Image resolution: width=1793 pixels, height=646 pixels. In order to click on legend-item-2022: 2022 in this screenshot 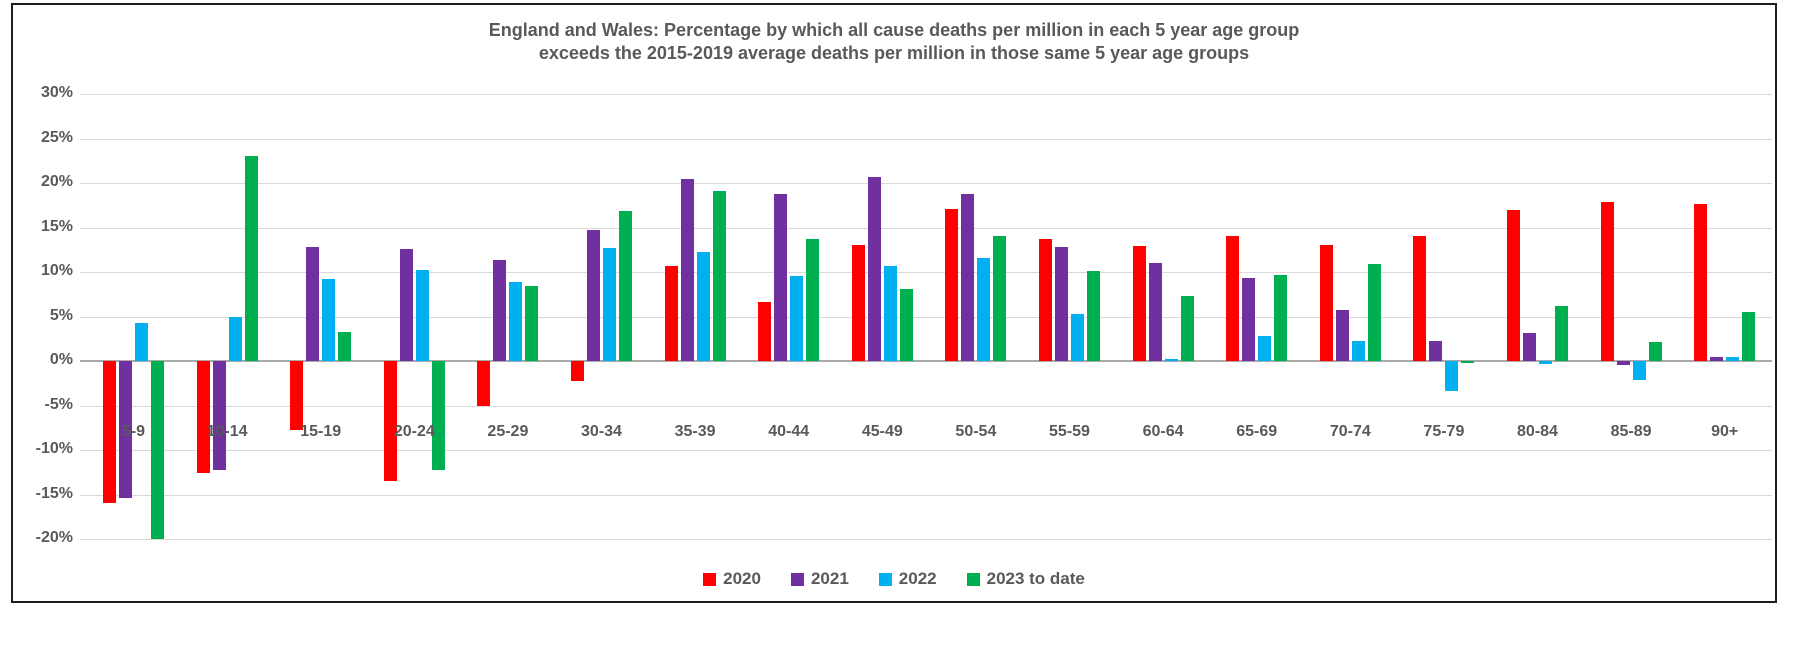, I will do `click(907, 579)`.